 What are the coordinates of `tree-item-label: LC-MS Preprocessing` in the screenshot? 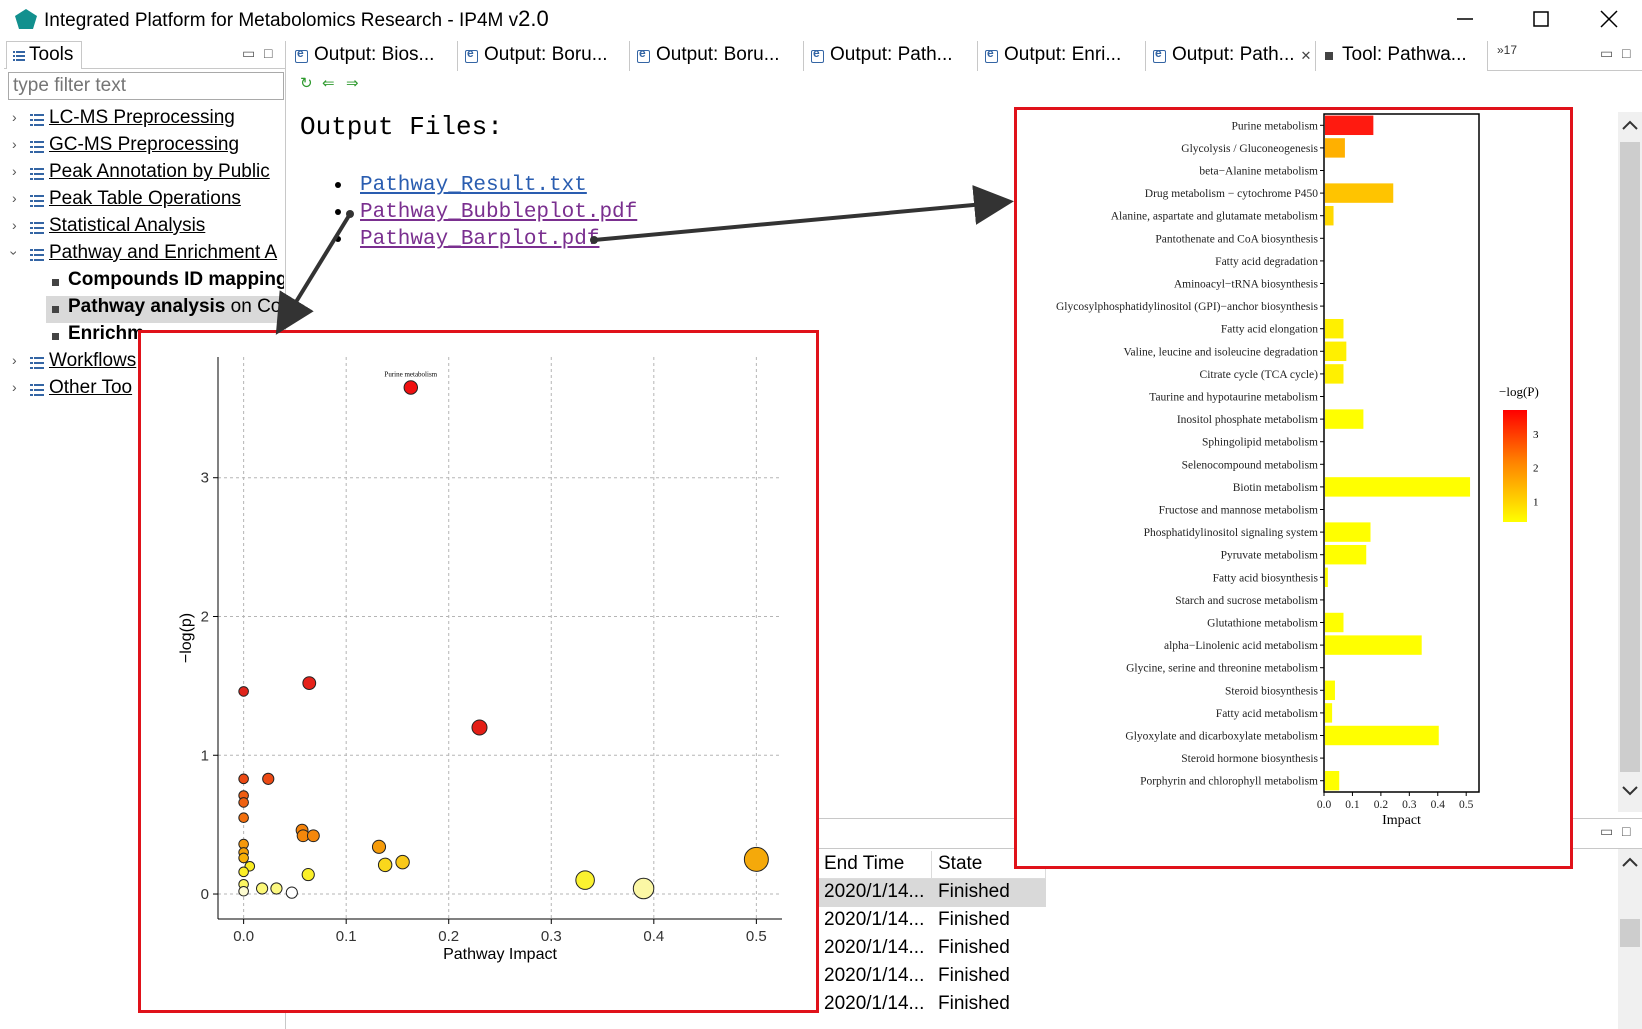 It's located at (142, 117).